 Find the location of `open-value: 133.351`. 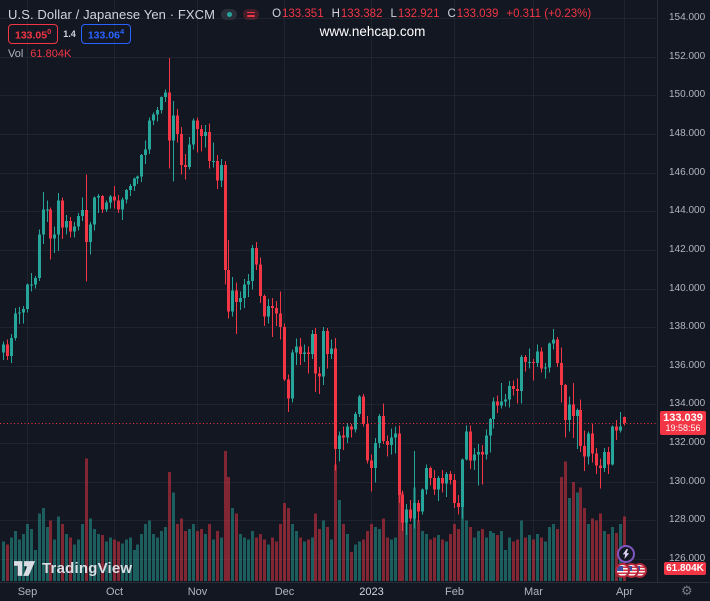

open-value: 133.351 is located at coordinates (303, 14).